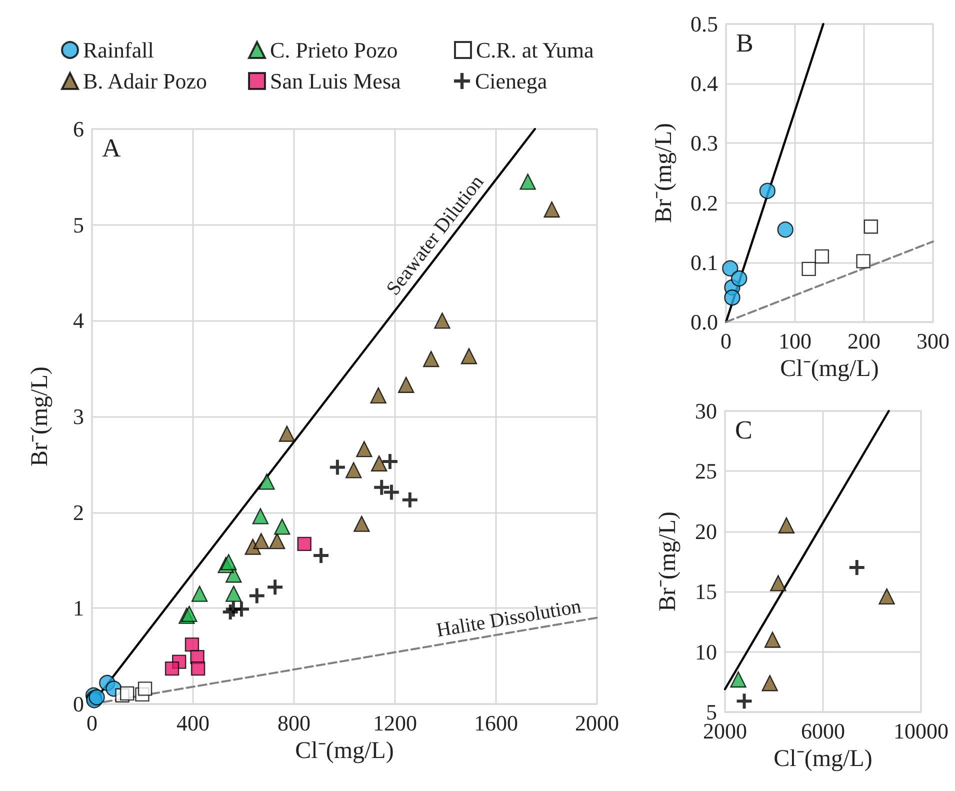  Describe the element at coordinates (78, 416) in the screenshot. I see `y-tick-label: 3` at that location.